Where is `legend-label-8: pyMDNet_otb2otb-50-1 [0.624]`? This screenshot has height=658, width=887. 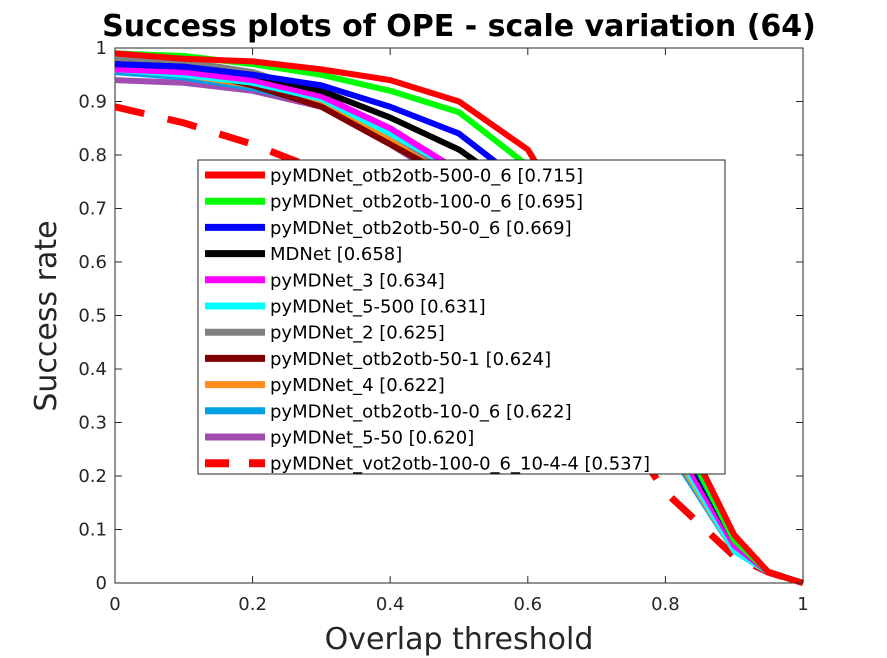
legend-label-8: pyMDNet_otb2otb-50-1 [0.624] is located at coordinates (410, 359).